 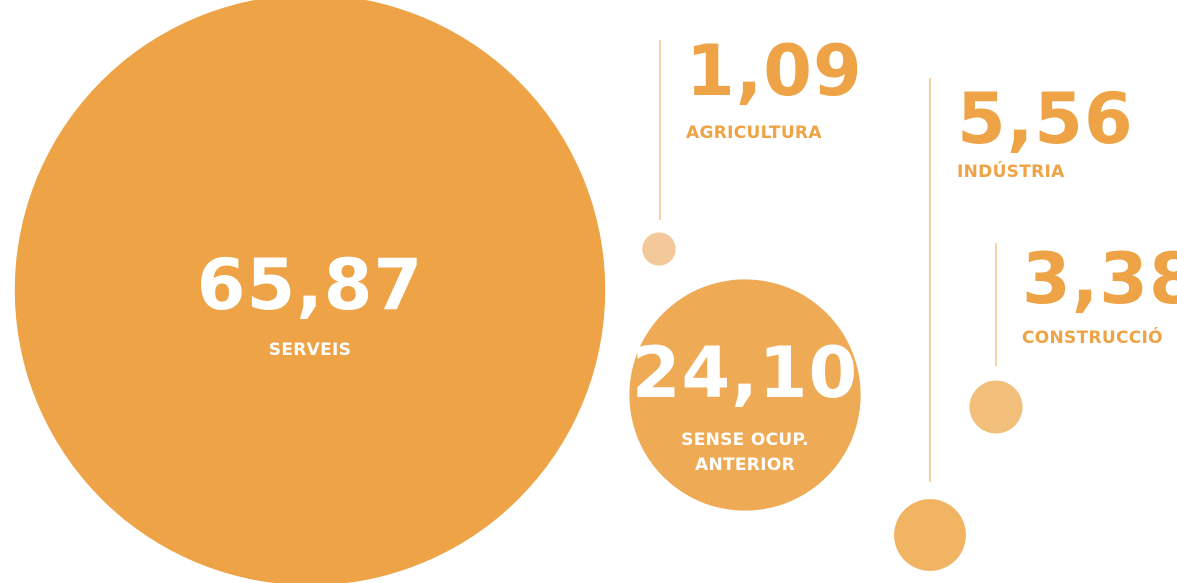 I want to click on category-label: SENSE OCUP. ANTERIOR, so click(x=745, y=452).